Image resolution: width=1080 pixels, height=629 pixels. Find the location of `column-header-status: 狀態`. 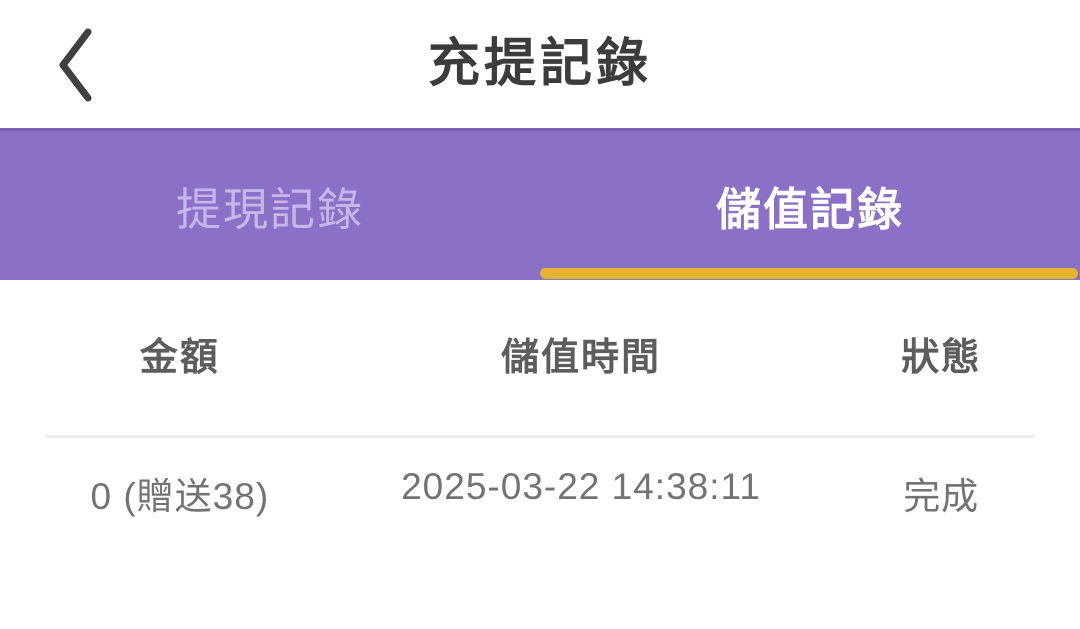

column-header-status: 狀態 is located at coordinates (941, 358).